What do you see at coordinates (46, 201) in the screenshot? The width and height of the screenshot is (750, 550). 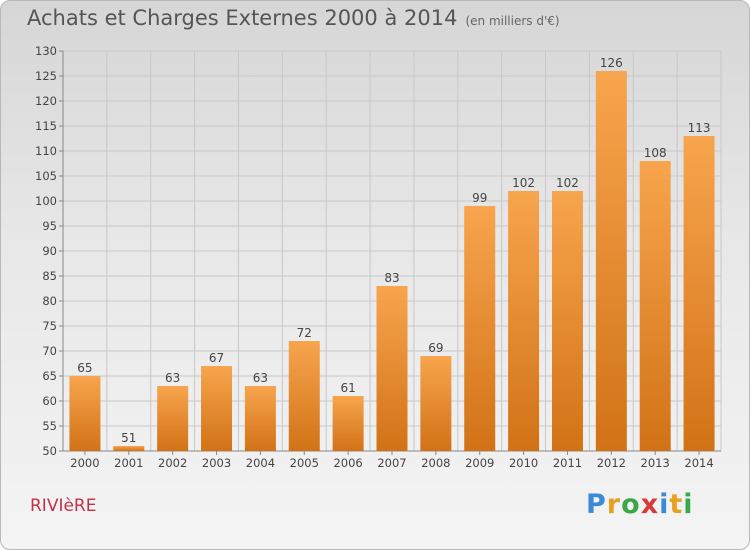 I see `y-tick-label: 100` at bounding box center [46, 201].